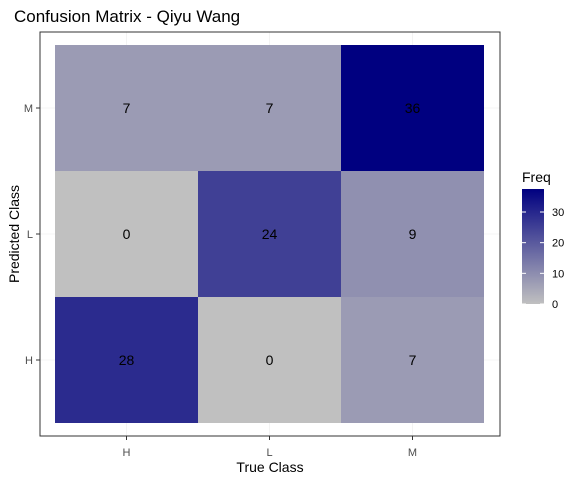  I want to click on cell-value-label: 28, so click(127, 360).